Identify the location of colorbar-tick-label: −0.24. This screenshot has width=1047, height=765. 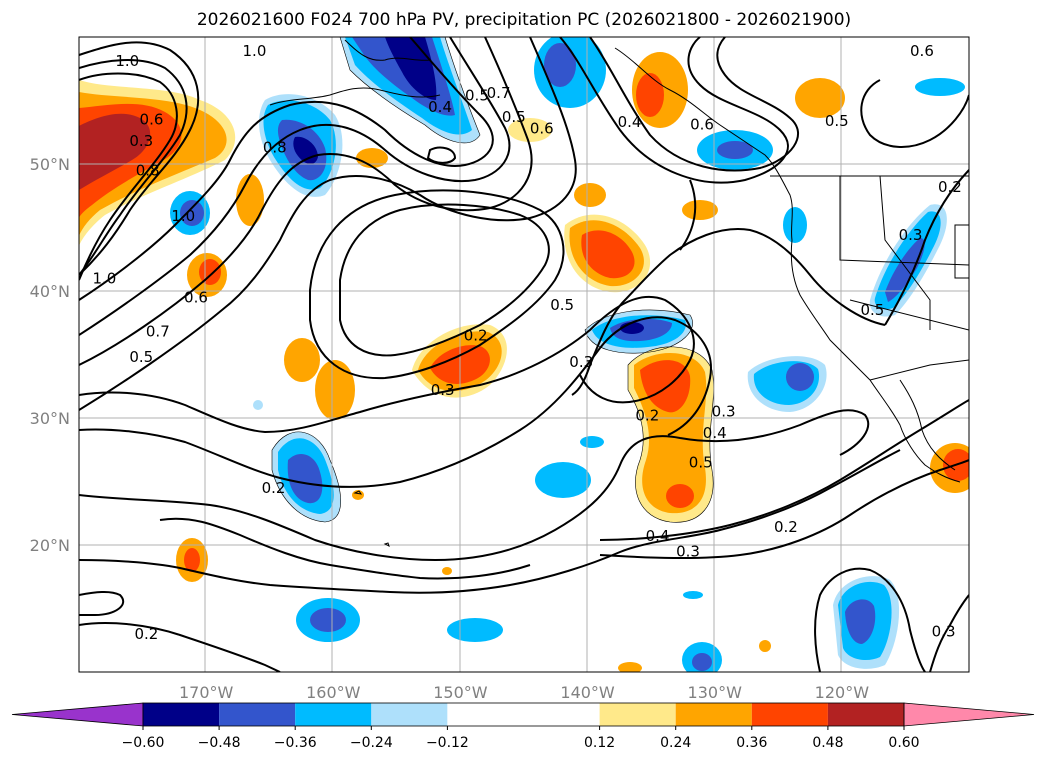
(371, 743).